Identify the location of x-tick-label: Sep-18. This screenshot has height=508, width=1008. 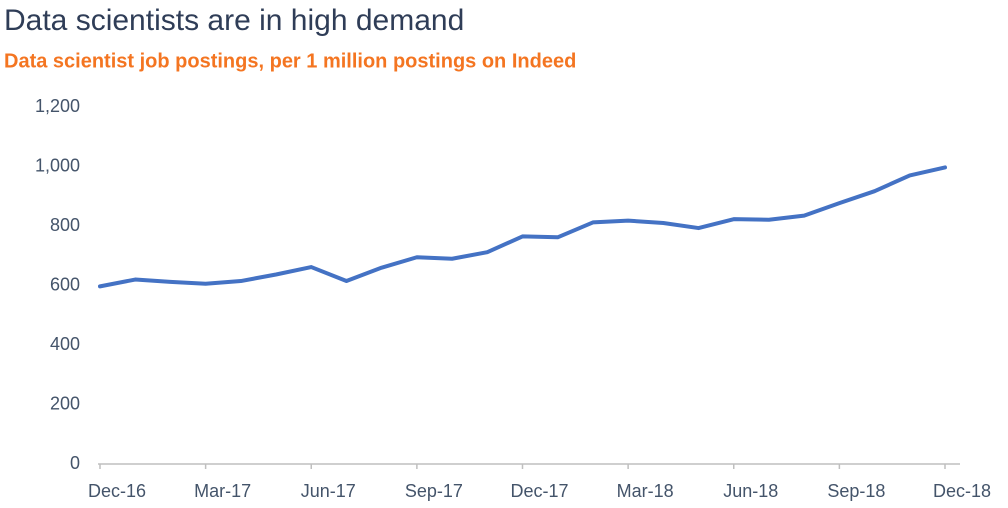
(856, 491).